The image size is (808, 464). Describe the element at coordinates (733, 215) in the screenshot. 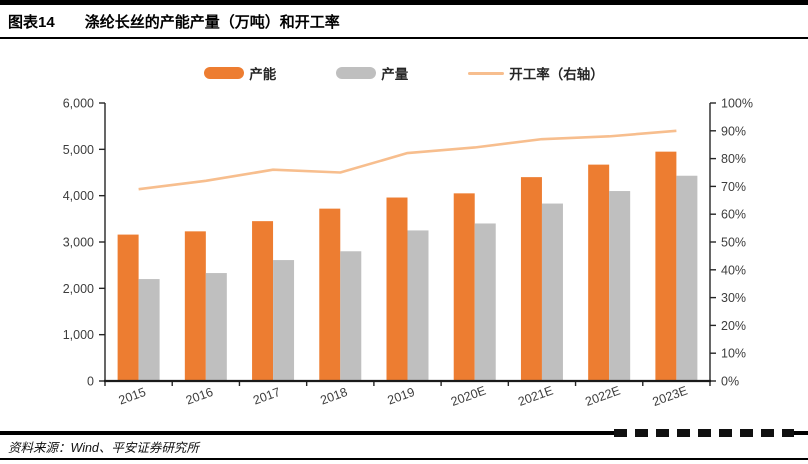

I see `right-axis-tick-label: 60%` at that location.